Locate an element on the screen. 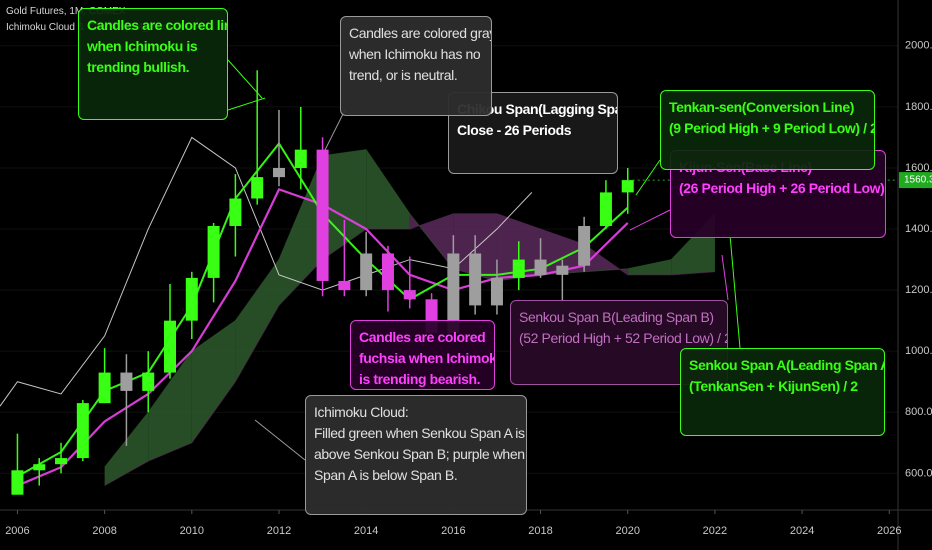 The image size is (932, 550). annotation-line: above Senkou Span B; purple when is located at coordinates (419, 454).